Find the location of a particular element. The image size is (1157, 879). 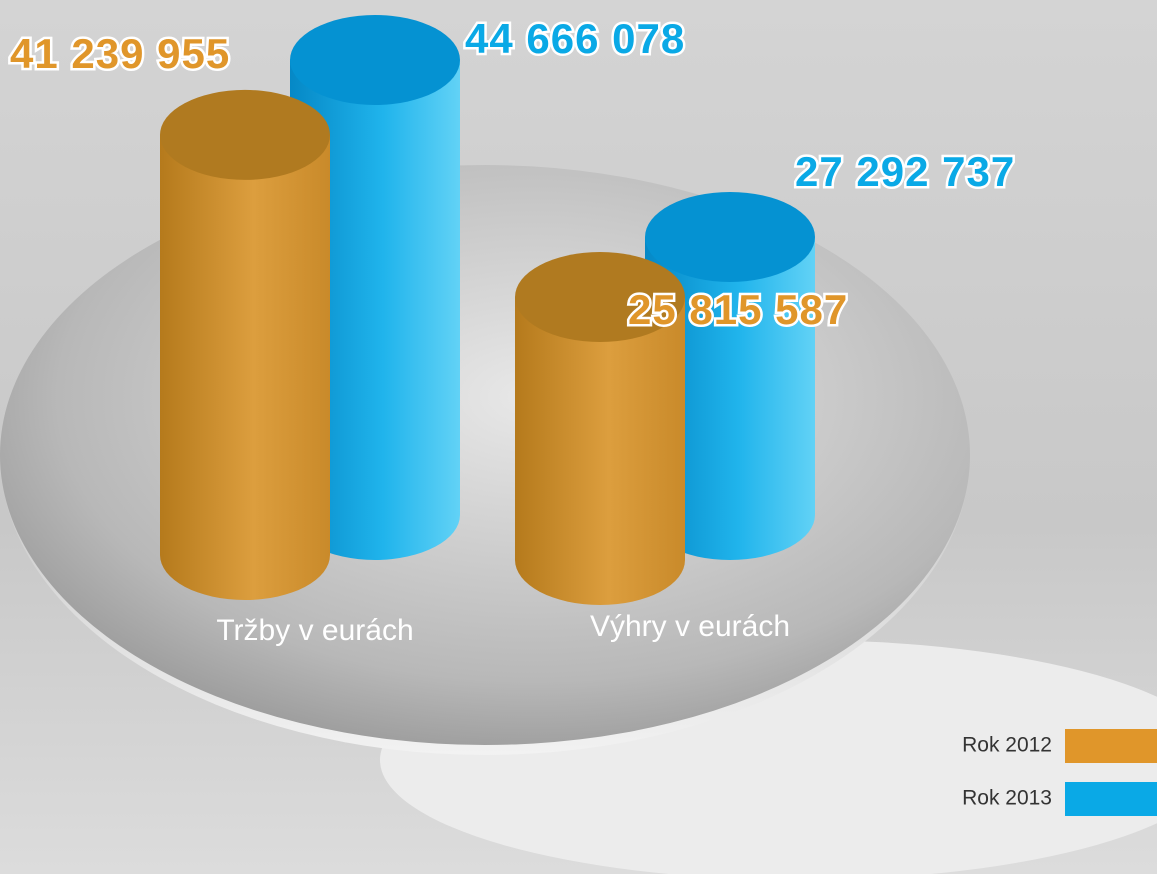

legend-label: Rok 2012 is located at coordinates (1007, 745).